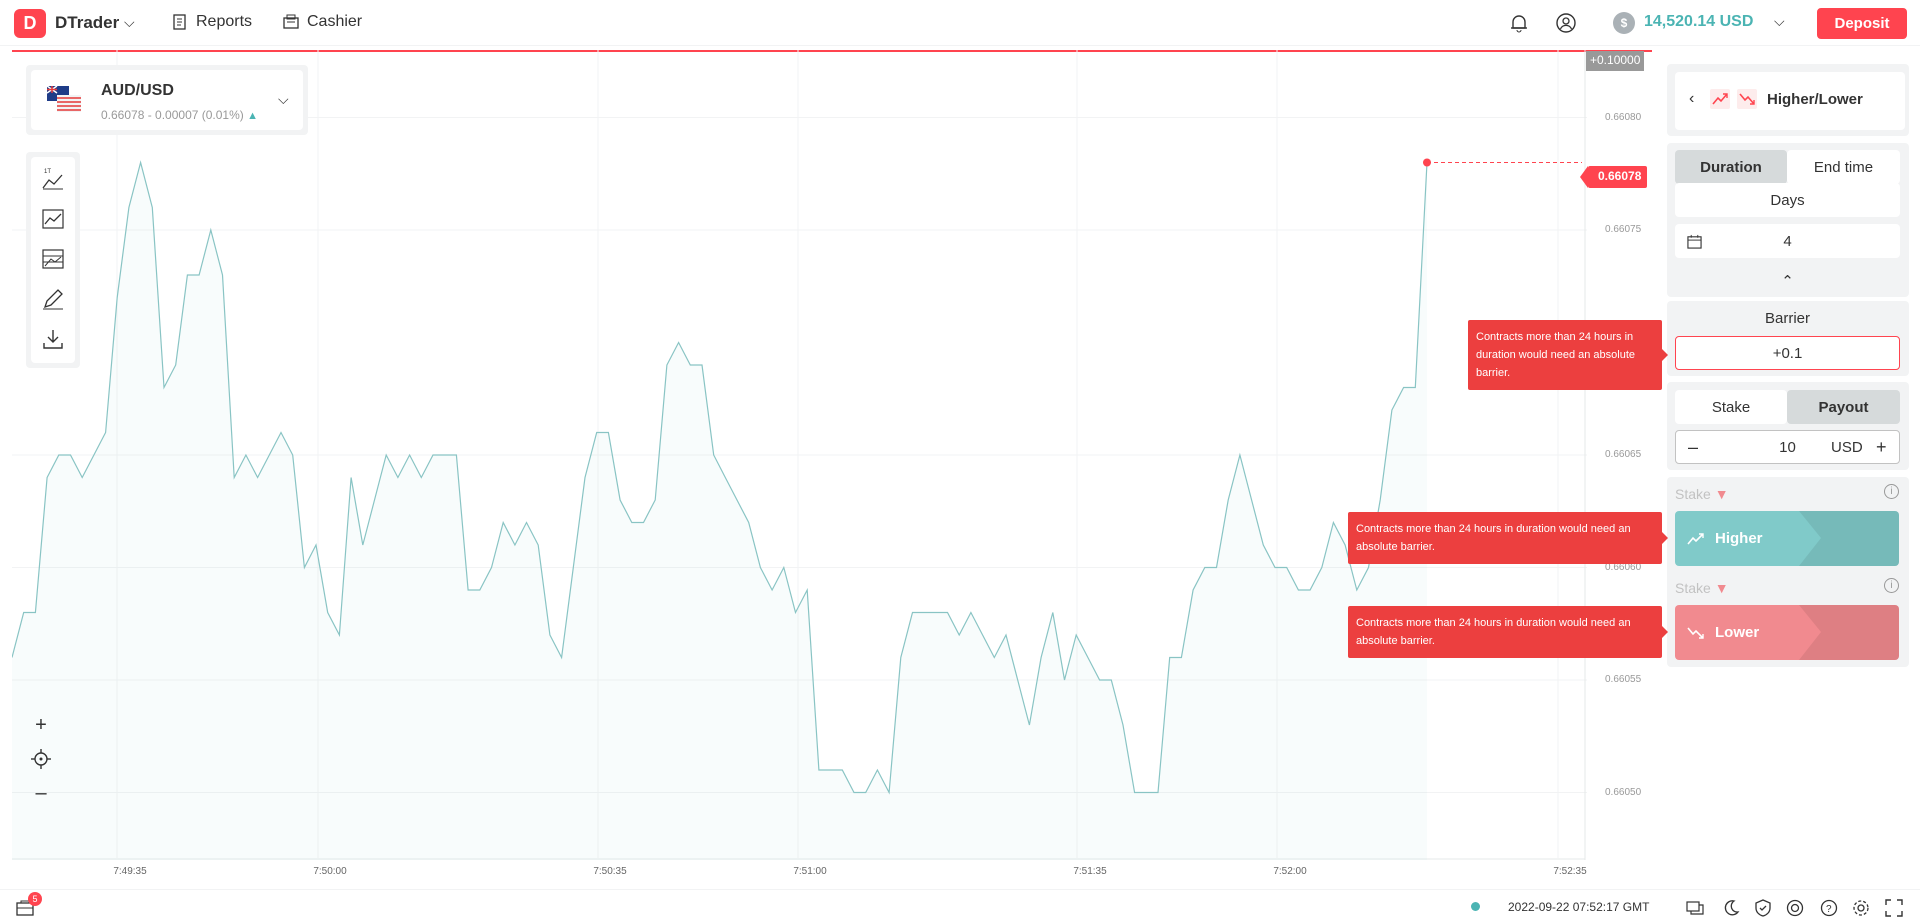  I want to click on higher-stake-label: Stake ▼, so click(1702, 494).